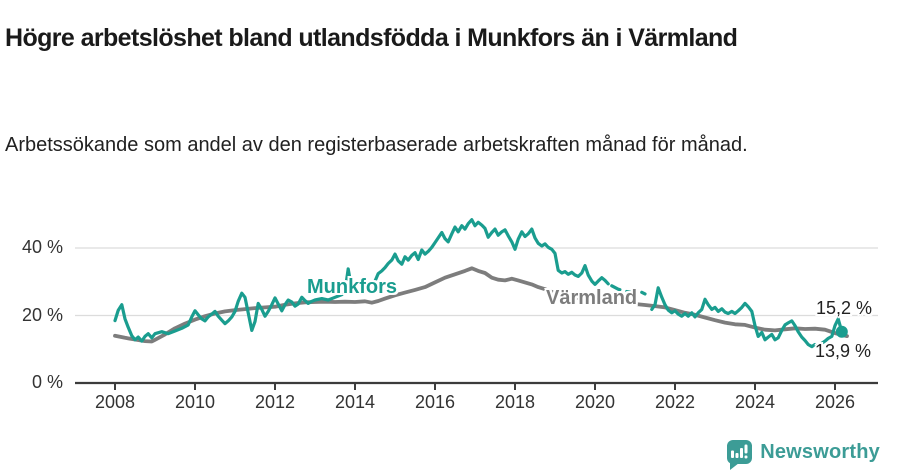 The width and height of the screenshot is (900, 474). I want to click on series-label-varmland: Värmland, so click(592, 298).